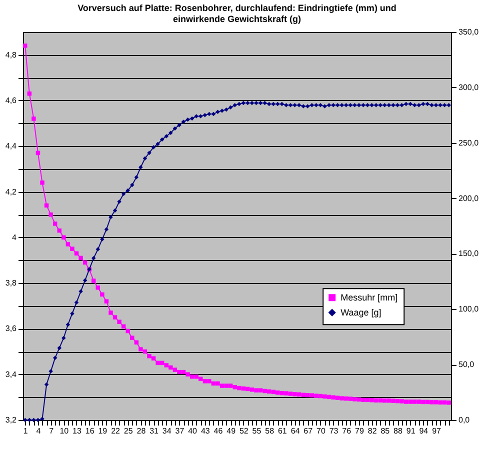  What do you see at coordinates (39, 431) in the screenshot?
I see `x-tick-label: 4` at bounding box center [39, 431].